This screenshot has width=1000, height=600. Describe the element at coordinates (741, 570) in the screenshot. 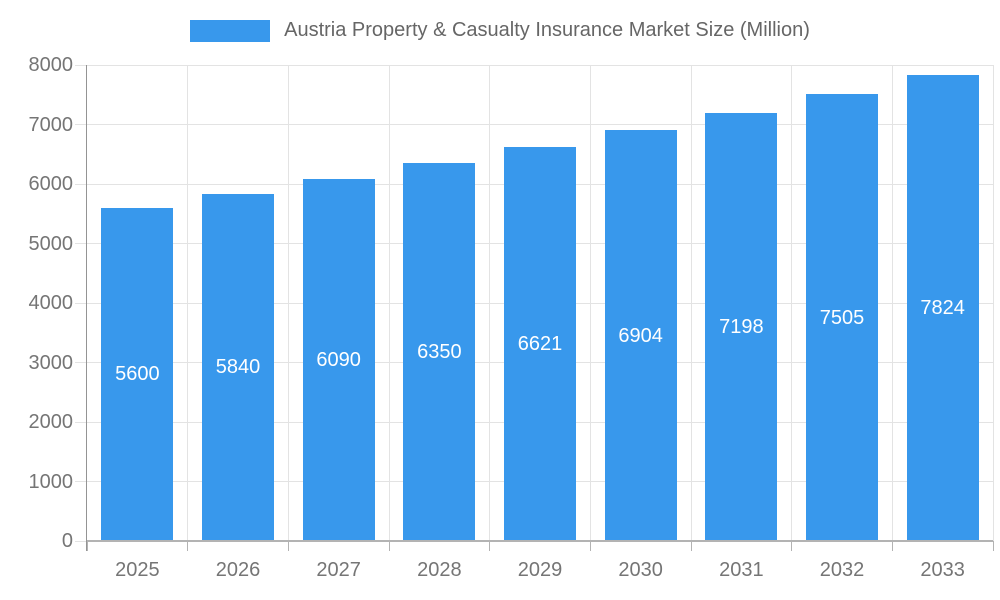

I see `x-axis-label: 2031` at that location.